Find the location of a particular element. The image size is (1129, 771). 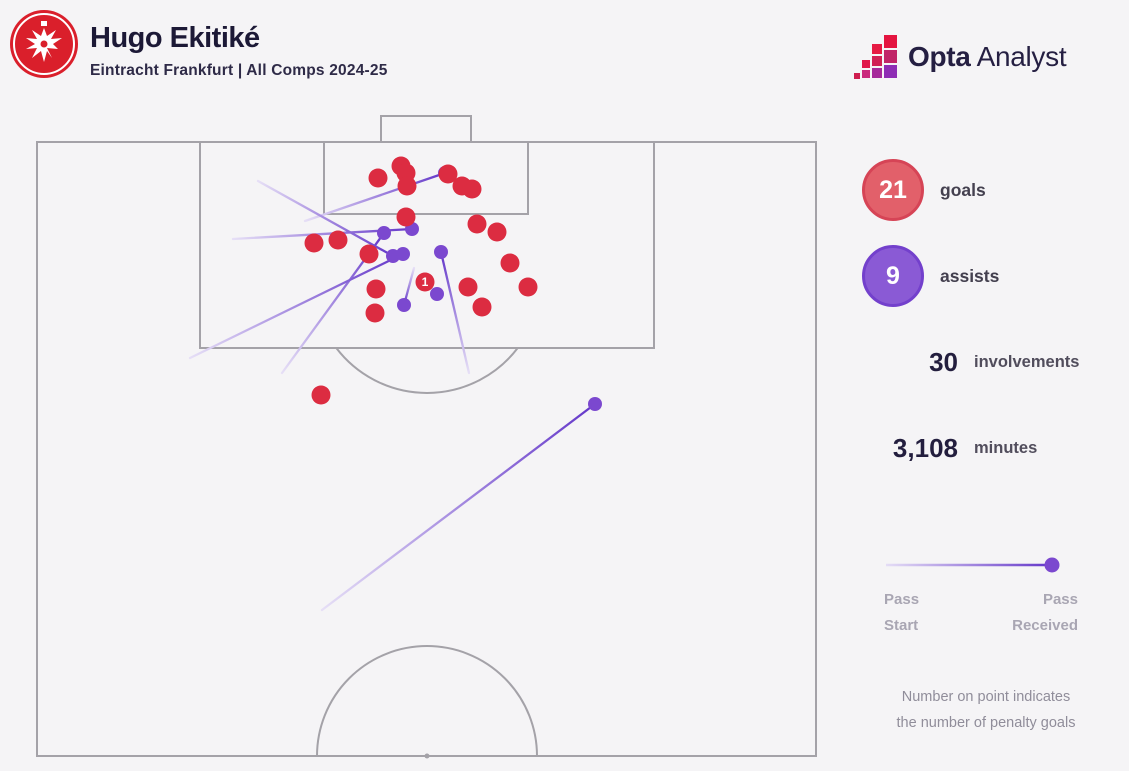

goal-frame is located at coordinates (426, 129).